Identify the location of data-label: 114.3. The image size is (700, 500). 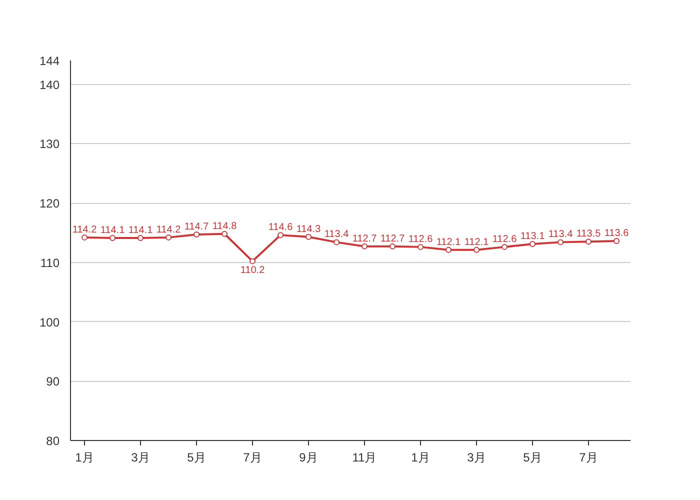
(309, 229).